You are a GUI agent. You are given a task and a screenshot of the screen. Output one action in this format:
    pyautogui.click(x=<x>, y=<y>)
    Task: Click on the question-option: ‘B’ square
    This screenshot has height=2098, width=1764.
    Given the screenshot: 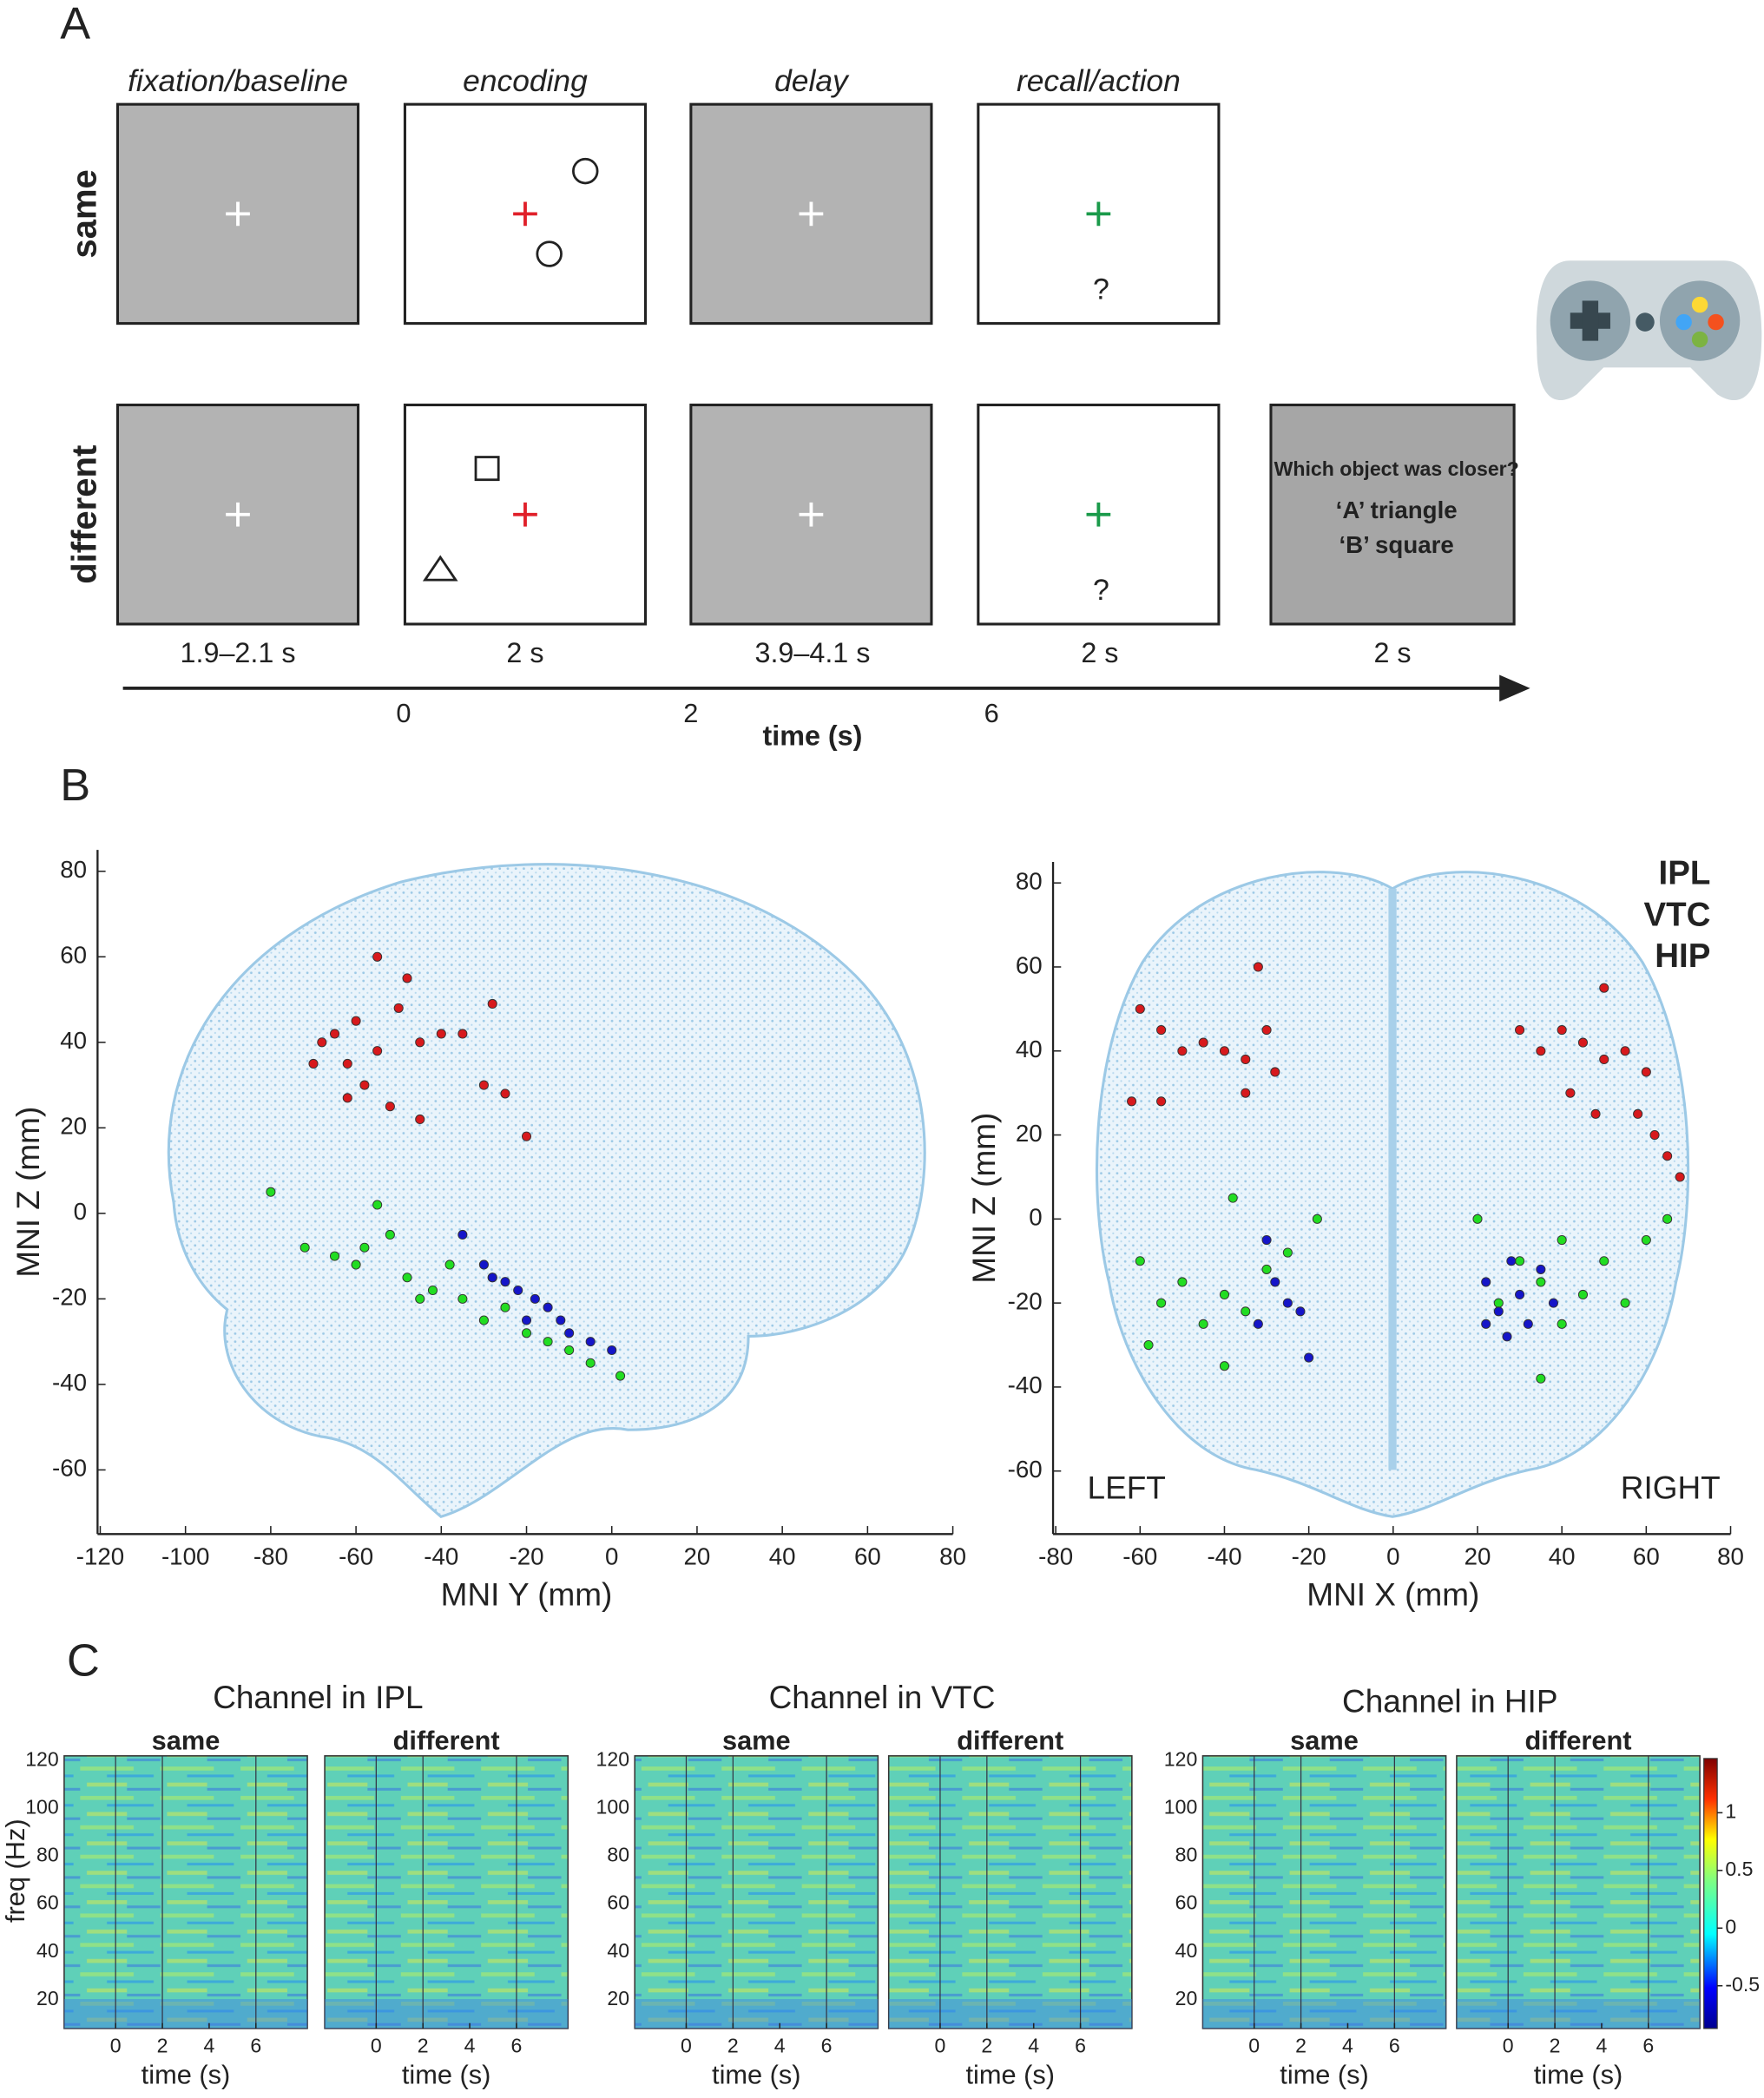 What is the action you would take?
    pyautogui.click(x=1396, y=545)
    